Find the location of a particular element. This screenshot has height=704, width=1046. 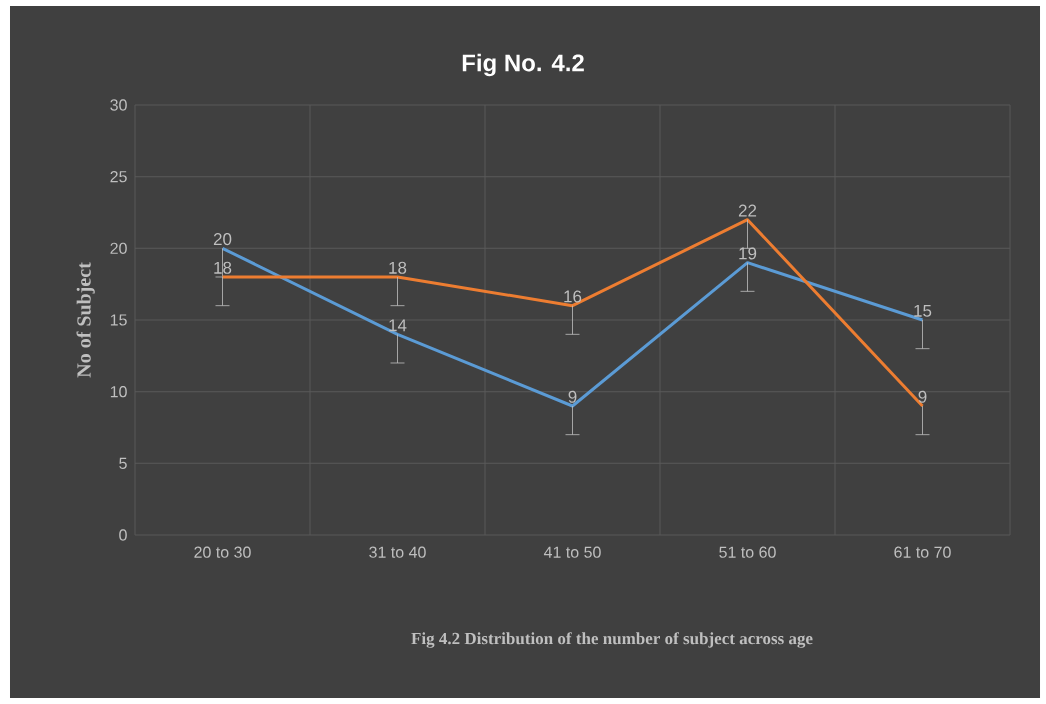

data-label: 16 is located at coordinates (573, 296).